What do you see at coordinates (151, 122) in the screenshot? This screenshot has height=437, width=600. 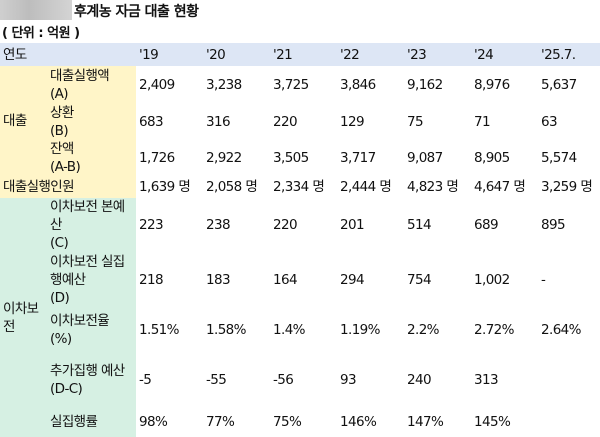 I see `table-cell: 683` at bounding box center [151, 122].